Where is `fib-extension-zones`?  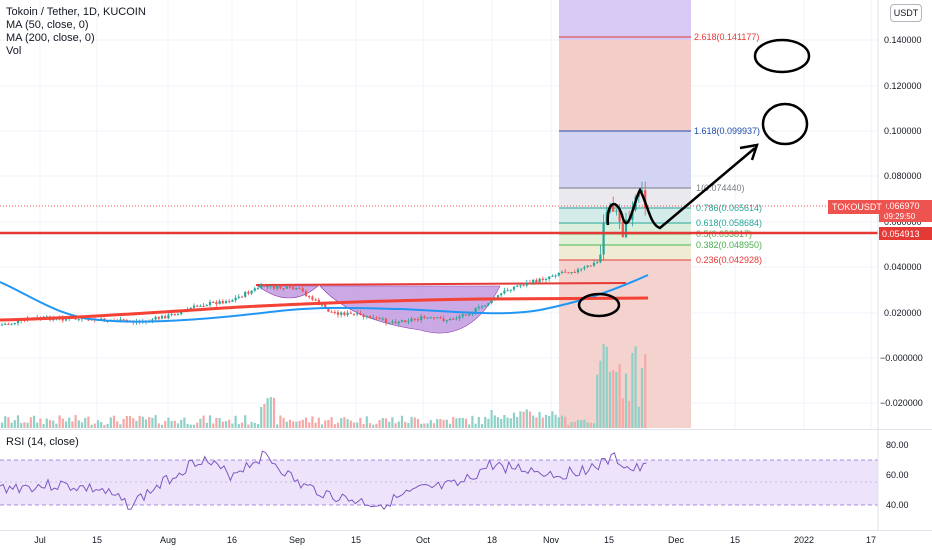 fib-extension-zones is located at coordinates (625, 214).